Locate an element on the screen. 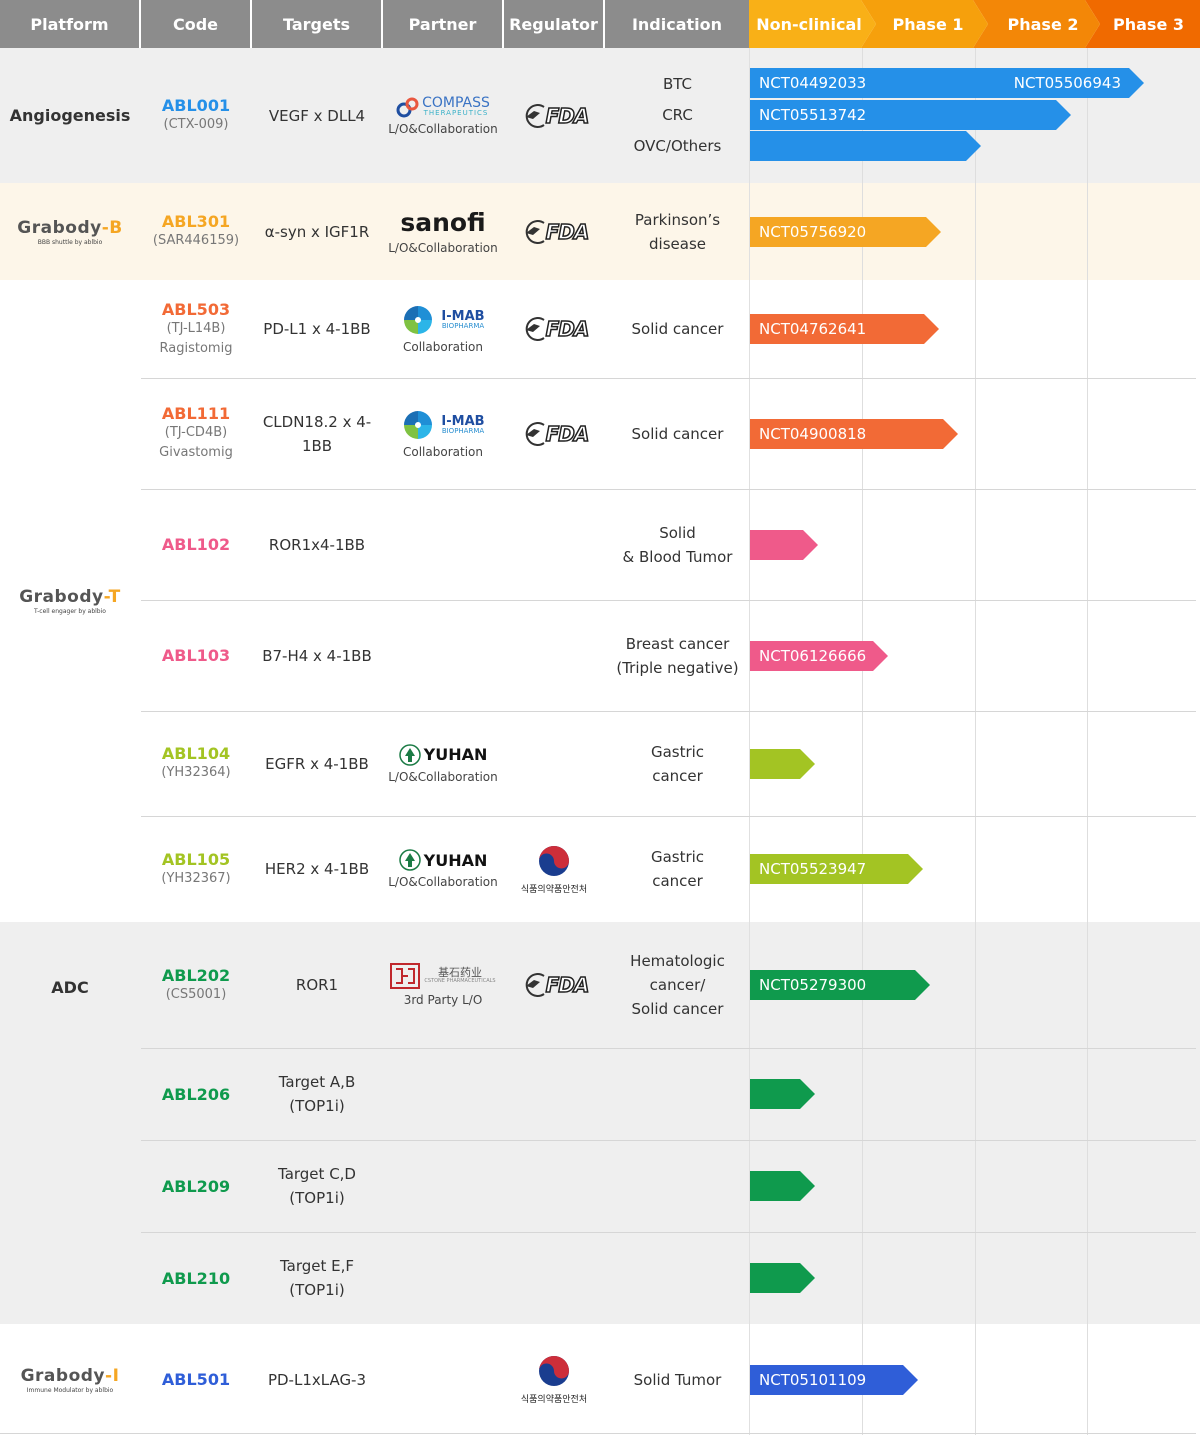  imab-sub: BIOPHARMA is located at coordinates (463, 430).